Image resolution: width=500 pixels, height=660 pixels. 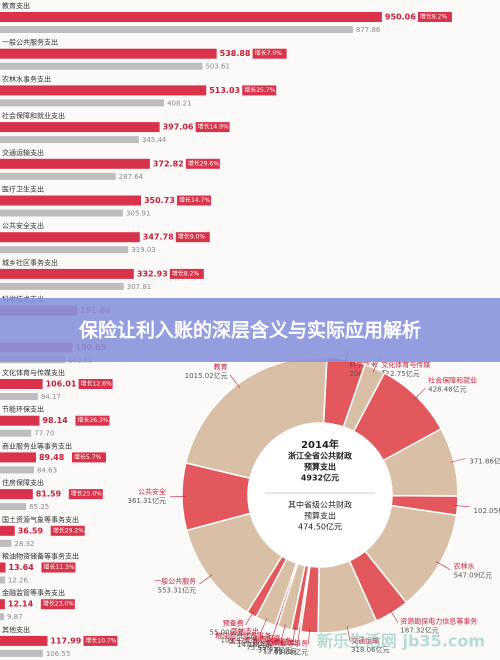 What do you see at coordinates (452, 379) in the screenshot?
I see `donut-category-label: 社会保障和就业` at bounding box center [452, 379].